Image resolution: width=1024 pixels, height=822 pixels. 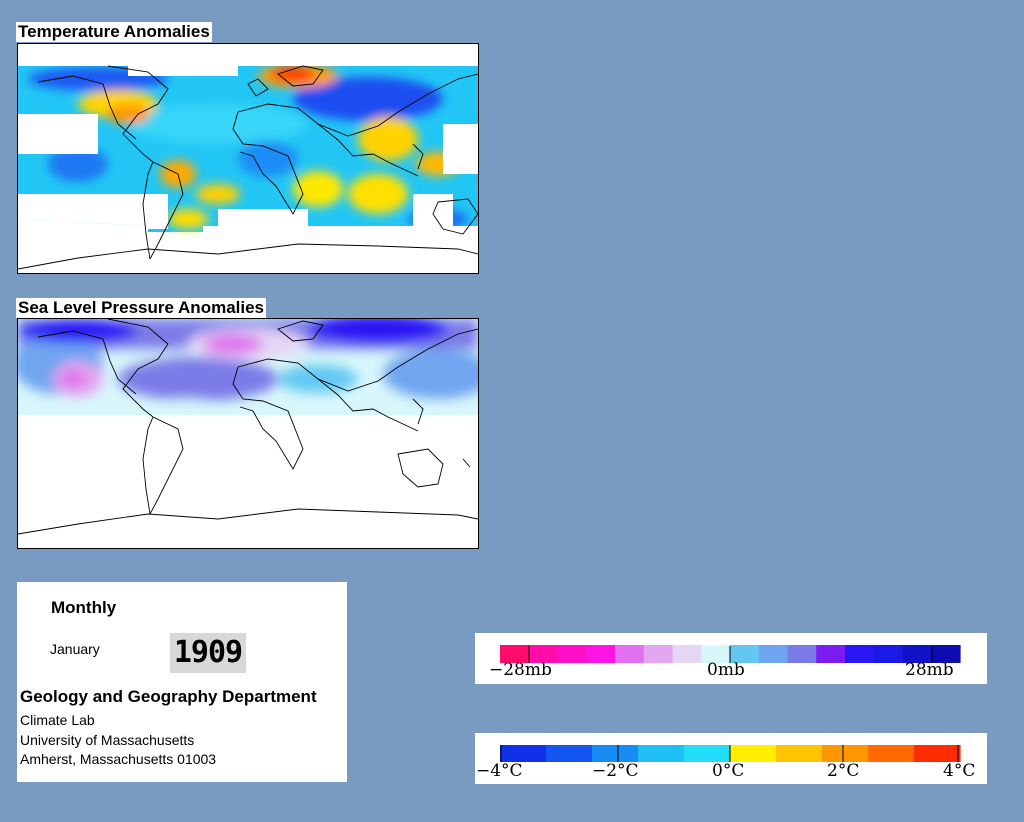 What do you see at coordinates (843, 771) in the screenshot?
I see `temperature-tick-label: 2°C` at bounding box center [843, 771].